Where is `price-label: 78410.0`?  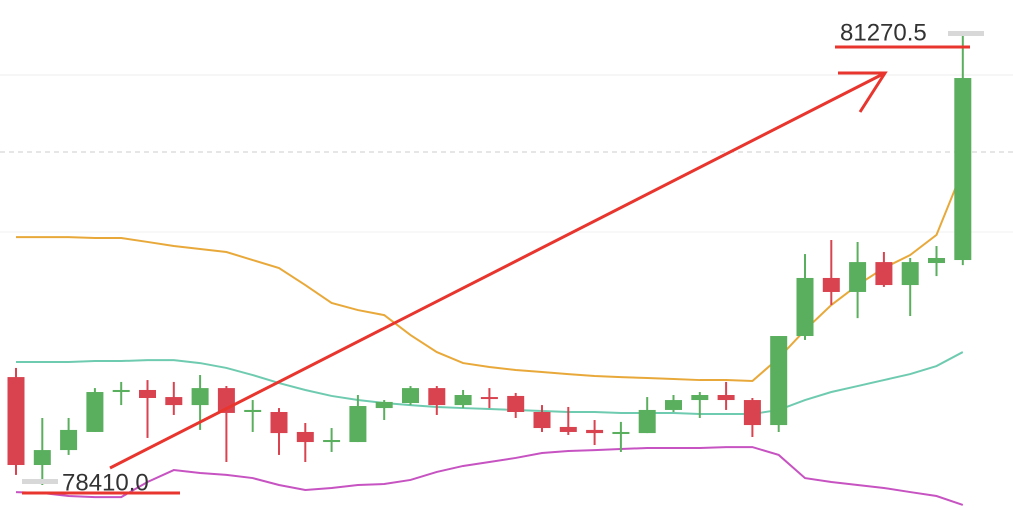
price-label: 78410.0 is located at coordinates (105, 482).